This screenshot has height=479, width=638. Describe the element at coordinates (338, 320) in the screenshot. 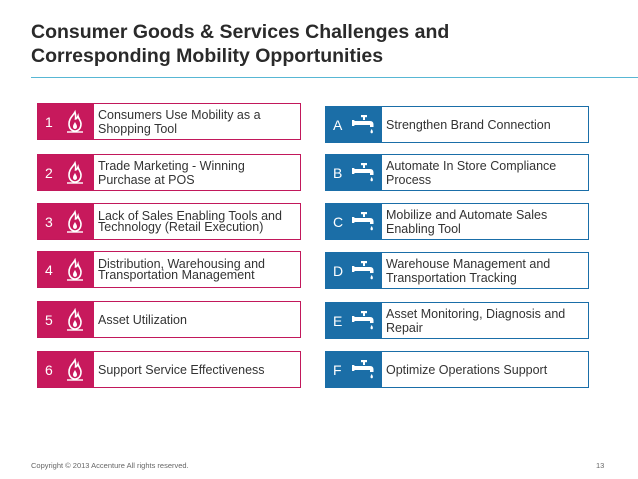

I see `opportunity-letter: E` at that location.